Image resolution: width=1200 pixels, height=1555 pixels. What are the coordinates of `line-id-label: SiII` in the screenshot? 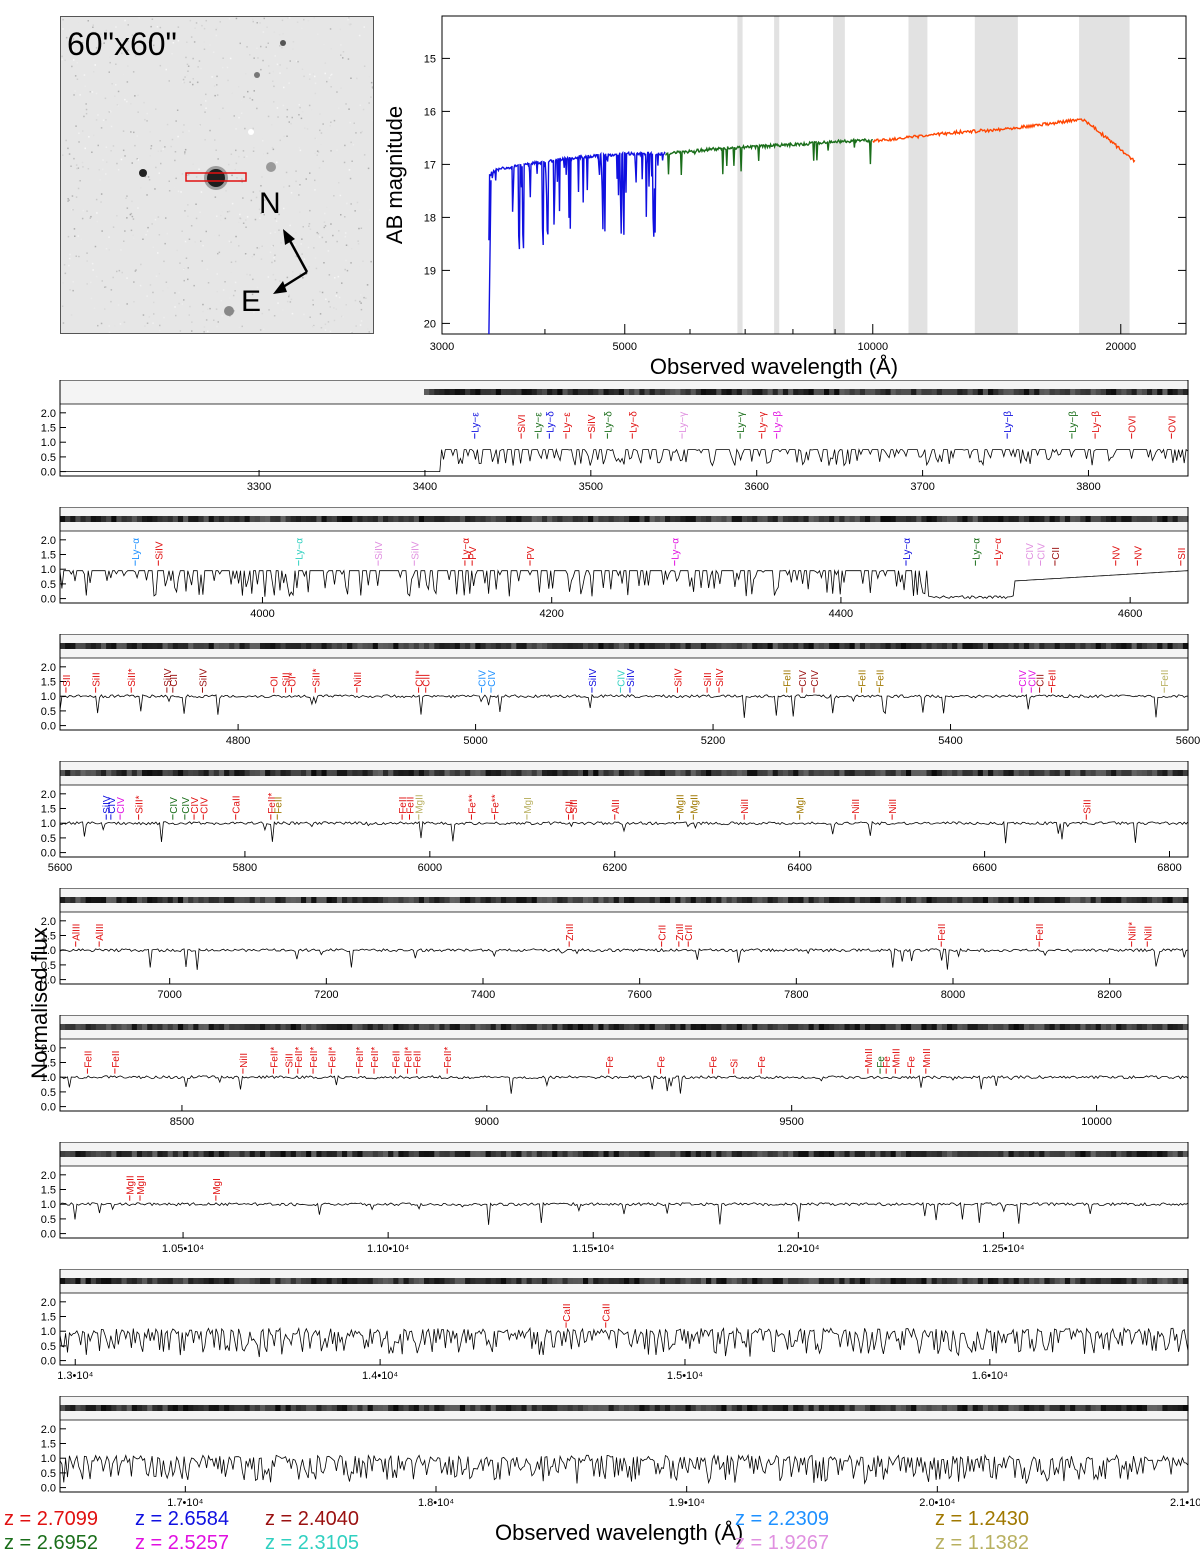 It's located at (97, 679).